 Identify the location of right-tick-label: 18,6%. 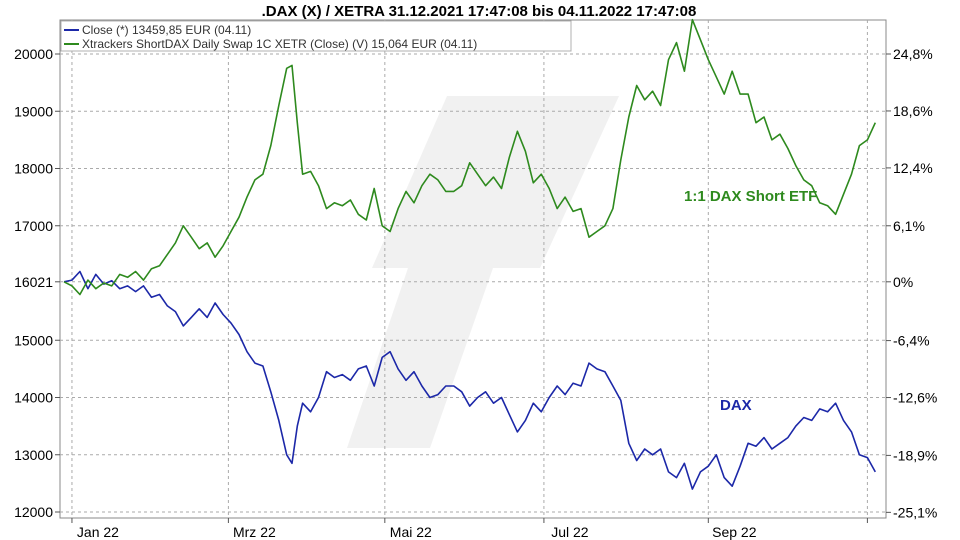
(913, 111).